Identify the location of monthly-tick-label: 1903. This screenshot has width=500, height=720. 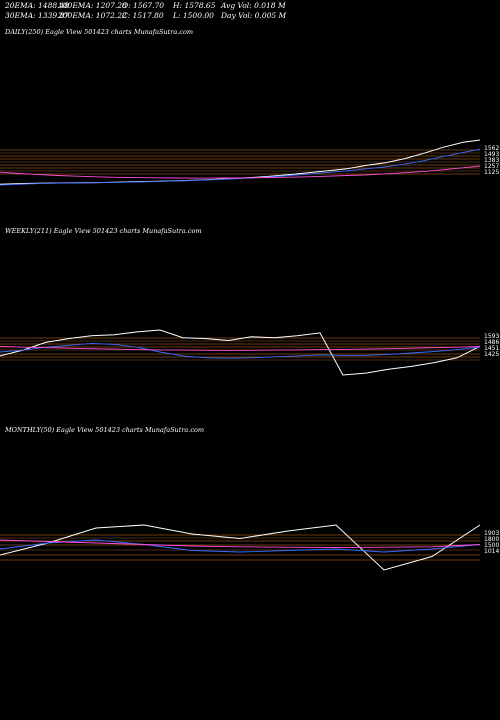
(491, 533).